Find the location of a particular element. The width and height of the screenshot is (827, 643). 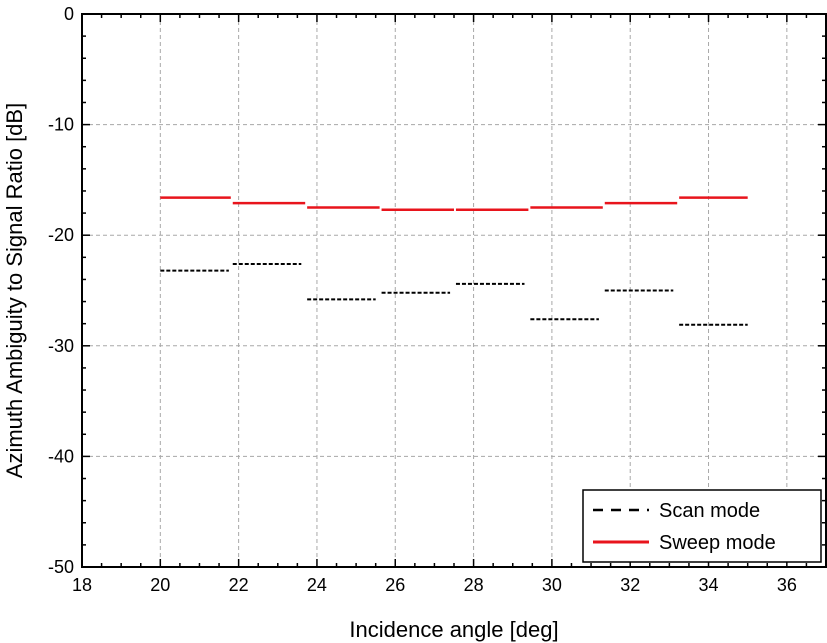

x-tick-label-28: 28 is located at coordinates (474, 585).